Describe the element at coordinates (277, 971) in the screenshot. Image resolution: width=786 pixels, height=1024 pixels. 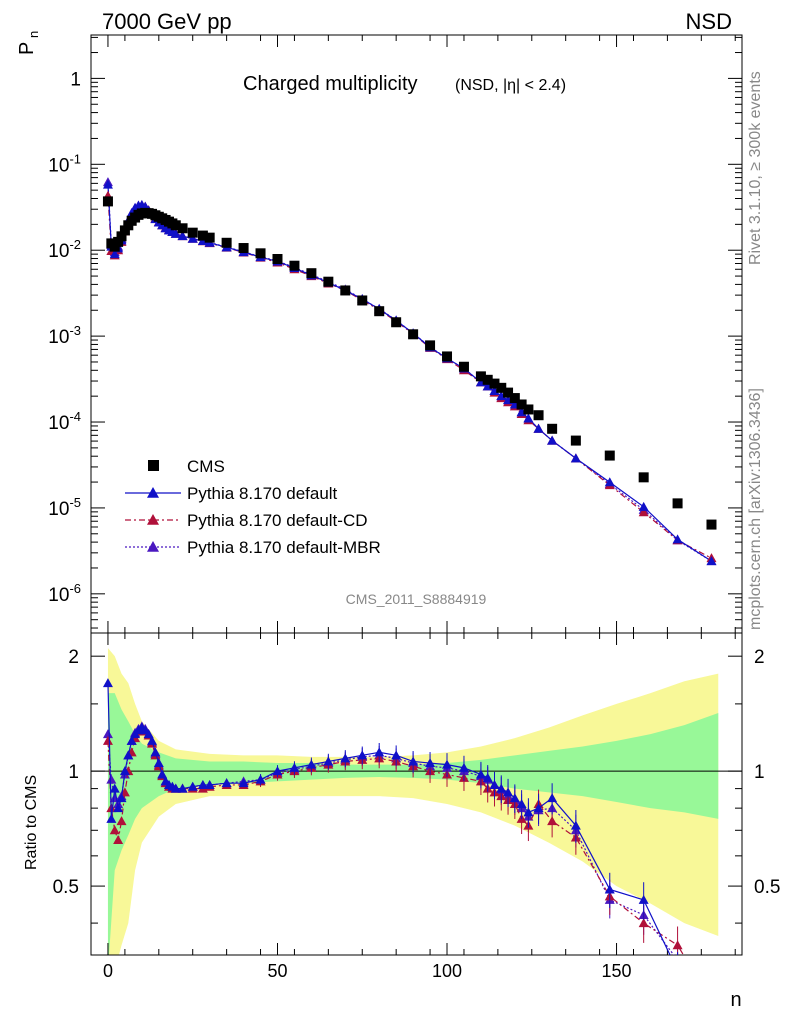
I see `x-tick-label: 50` at that location.